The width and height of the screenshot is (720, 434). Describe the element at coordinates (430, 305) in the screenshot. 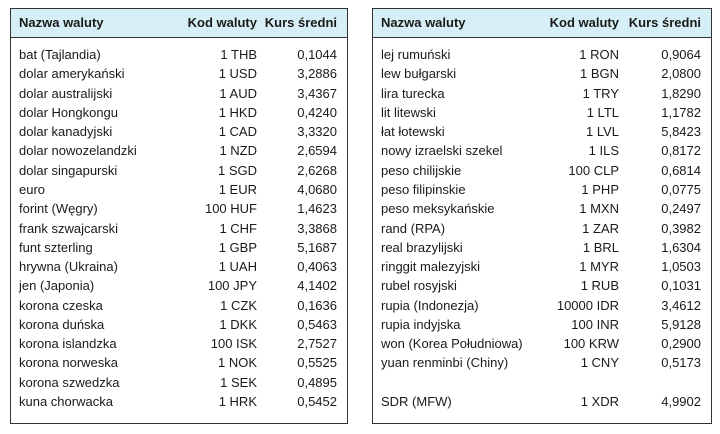

I see `cell: rupia (Indonezja)` at that location.